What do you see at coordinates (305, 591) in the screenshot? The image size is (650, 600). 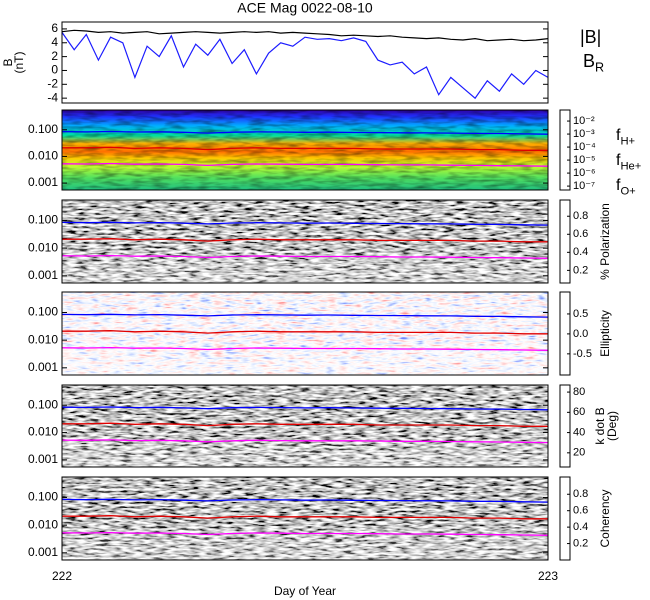 I see `x-axis-label: Day of Year` at bounding box center [305, 591].